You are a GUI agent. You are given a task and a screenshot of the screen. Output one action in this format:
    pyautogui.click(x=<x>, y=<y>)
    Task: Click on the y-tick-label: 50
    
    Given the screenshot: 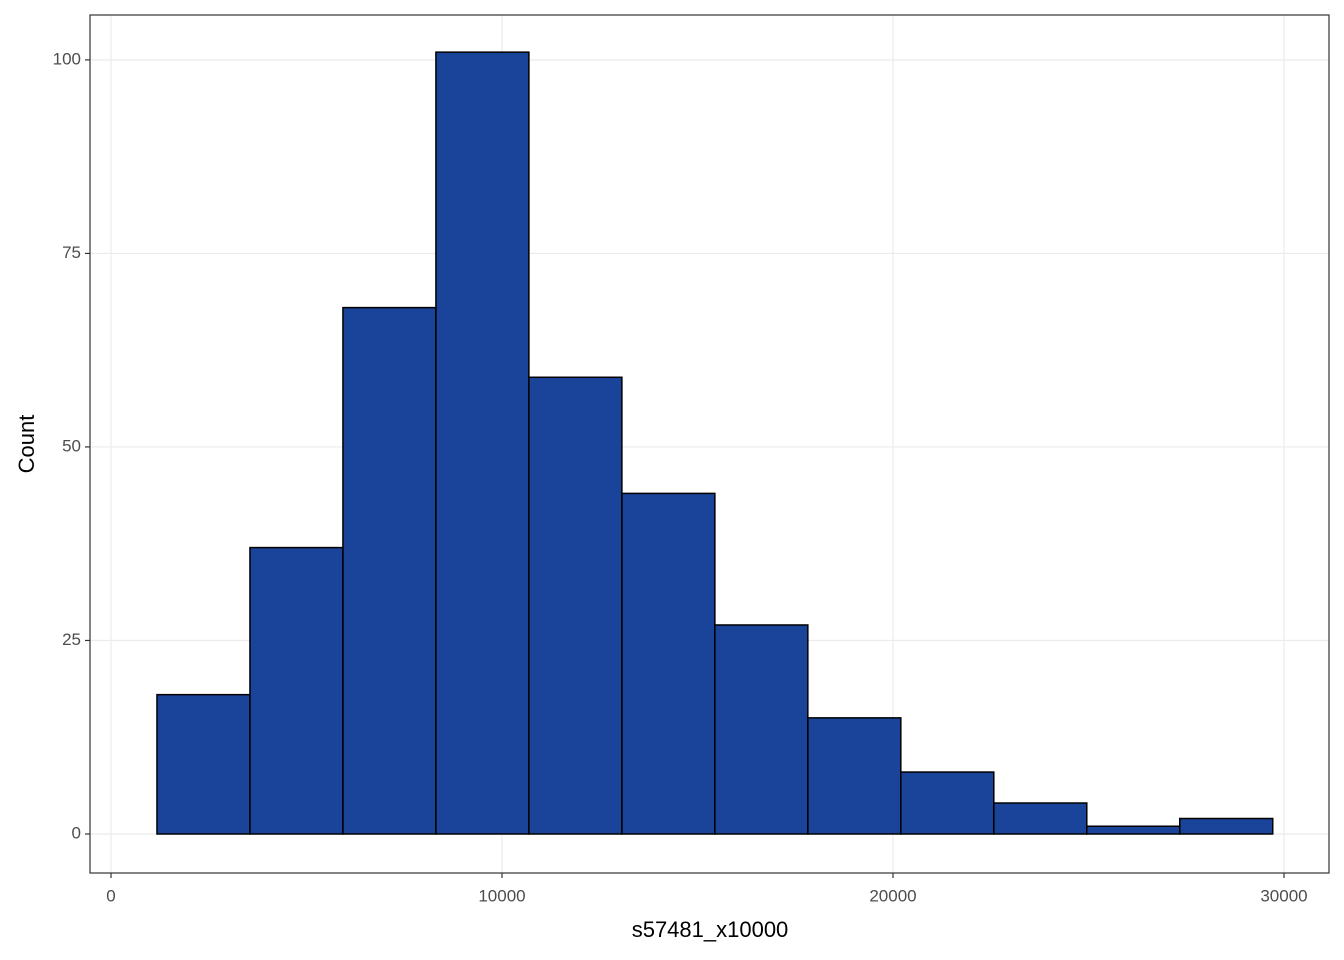 What is the action you would take?
    pyautogui.click(x=71, y=445)
    